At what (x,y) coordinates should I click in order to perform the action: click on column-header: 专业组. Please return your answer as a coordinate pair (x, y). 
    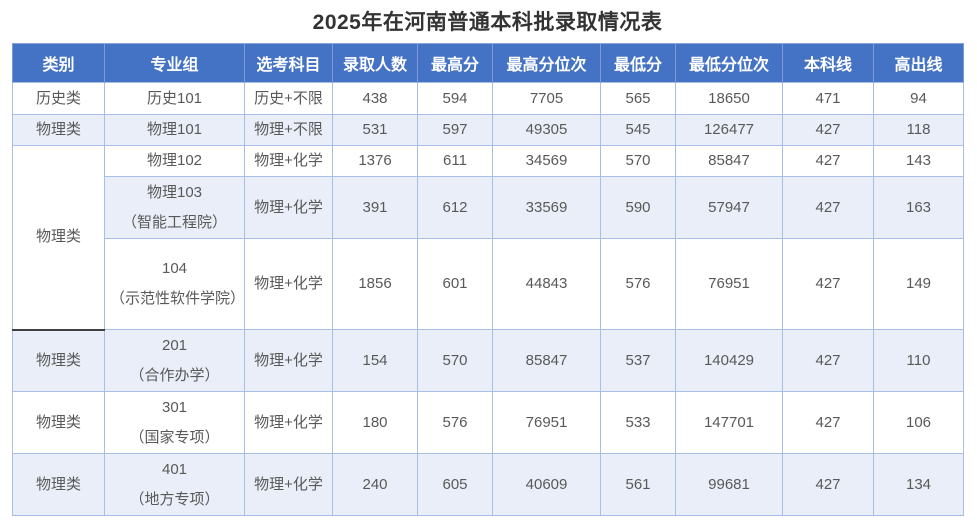
    Looking at the image, I should click on (174, 63).